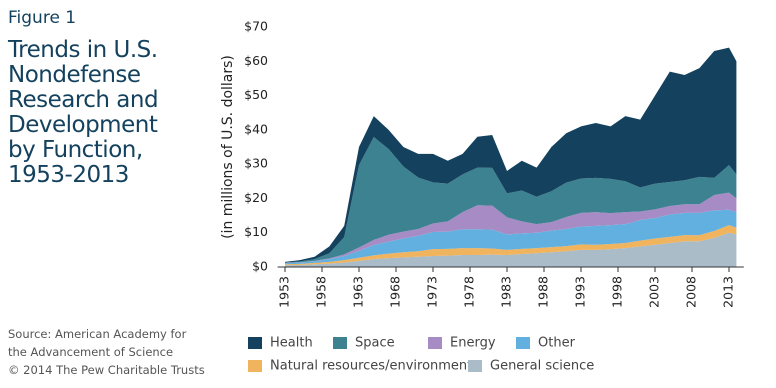  What do you see at coordinates (469, 292) in the screenshot?
I see `x-tick-label: 1978` at bounding box center [469, 292].